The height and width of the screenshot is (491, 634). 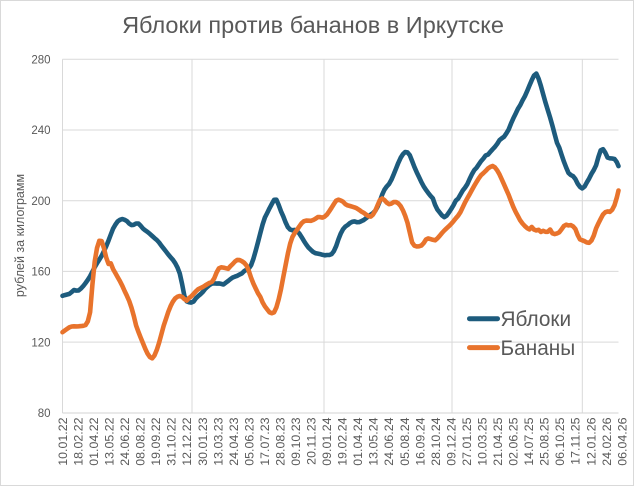 What do you see at coordinates (40, 273) in the screenshot?
I see `svg-text: 160` at bounding box center [40, 273].